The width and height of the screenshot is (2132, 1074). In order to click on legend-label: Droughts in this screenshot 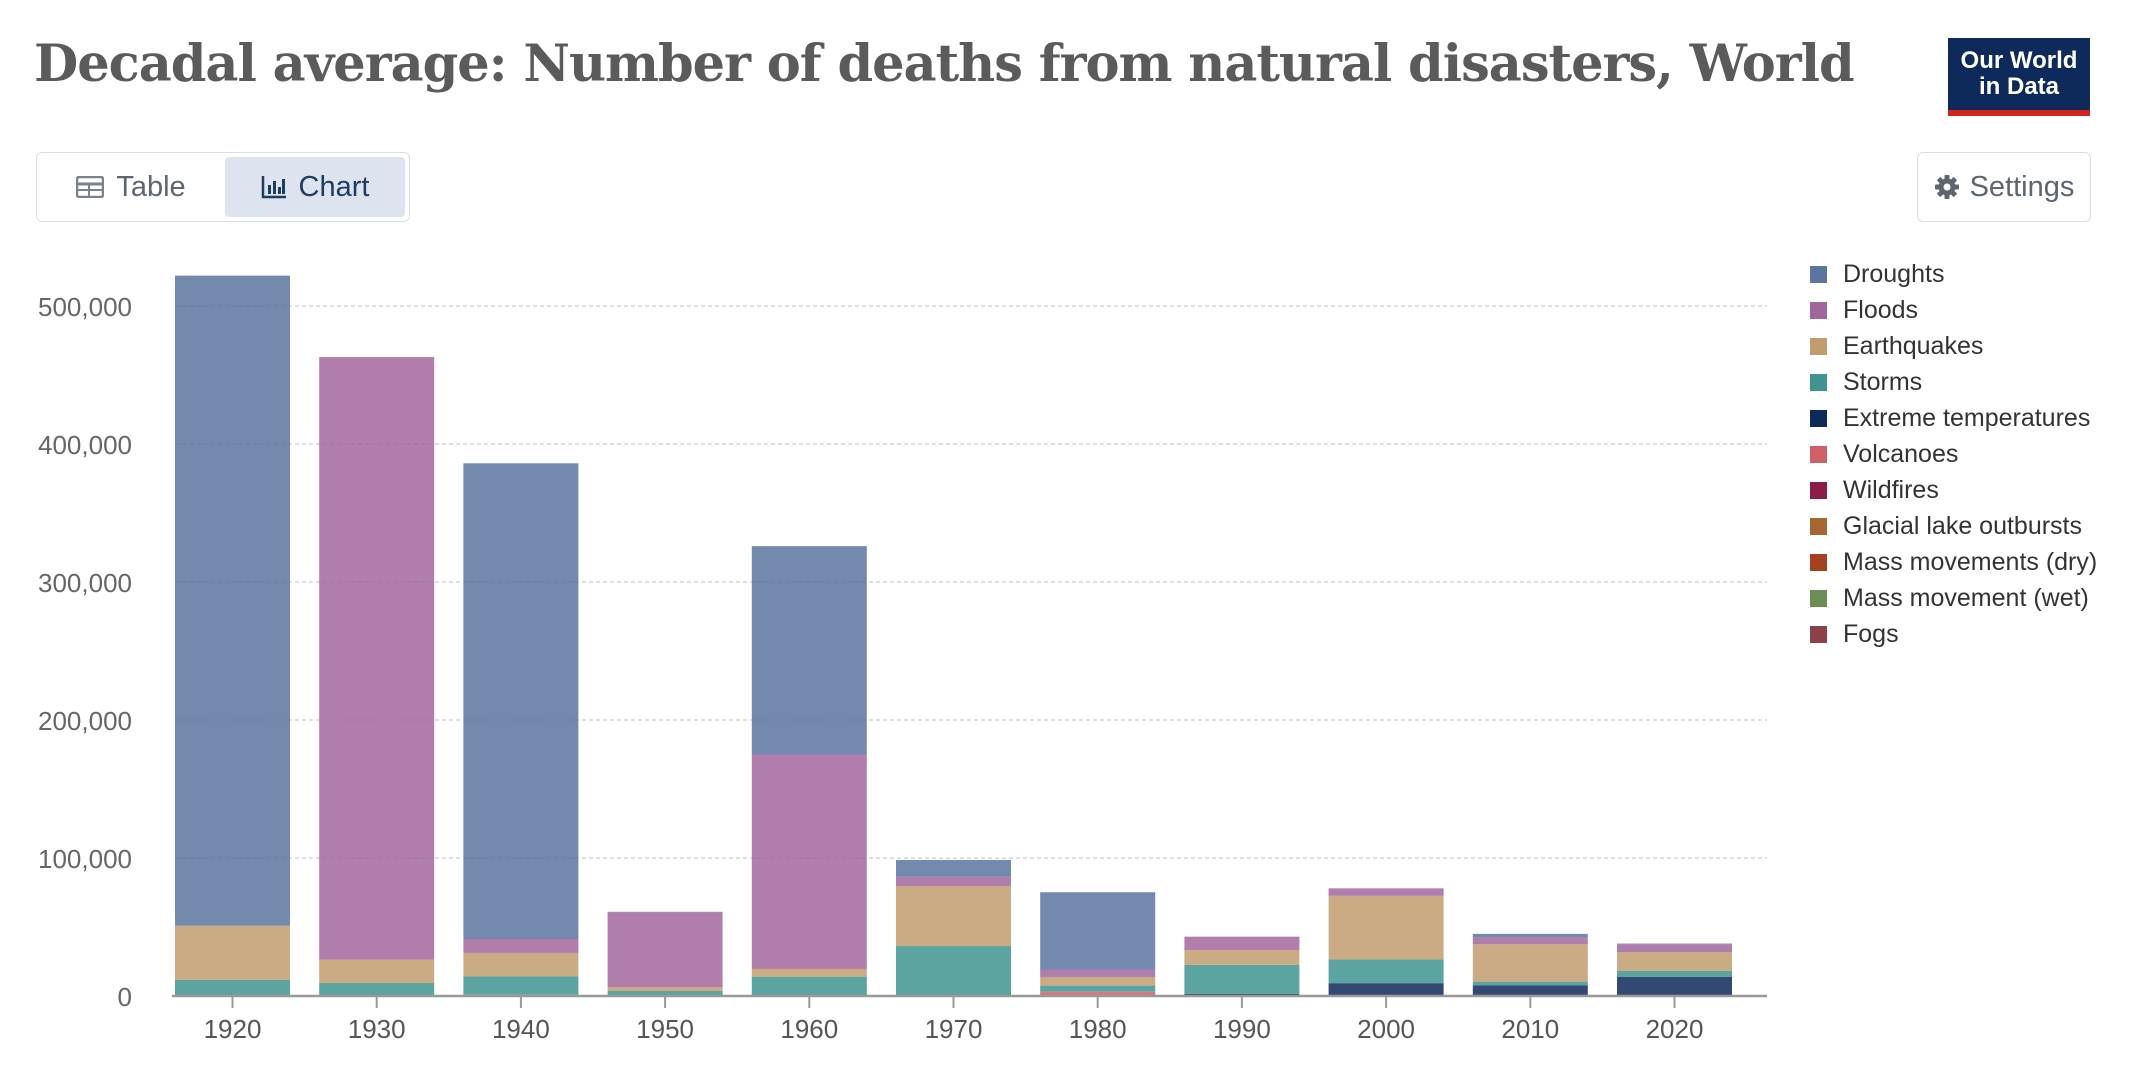, I will do `click(1894, 273)`.